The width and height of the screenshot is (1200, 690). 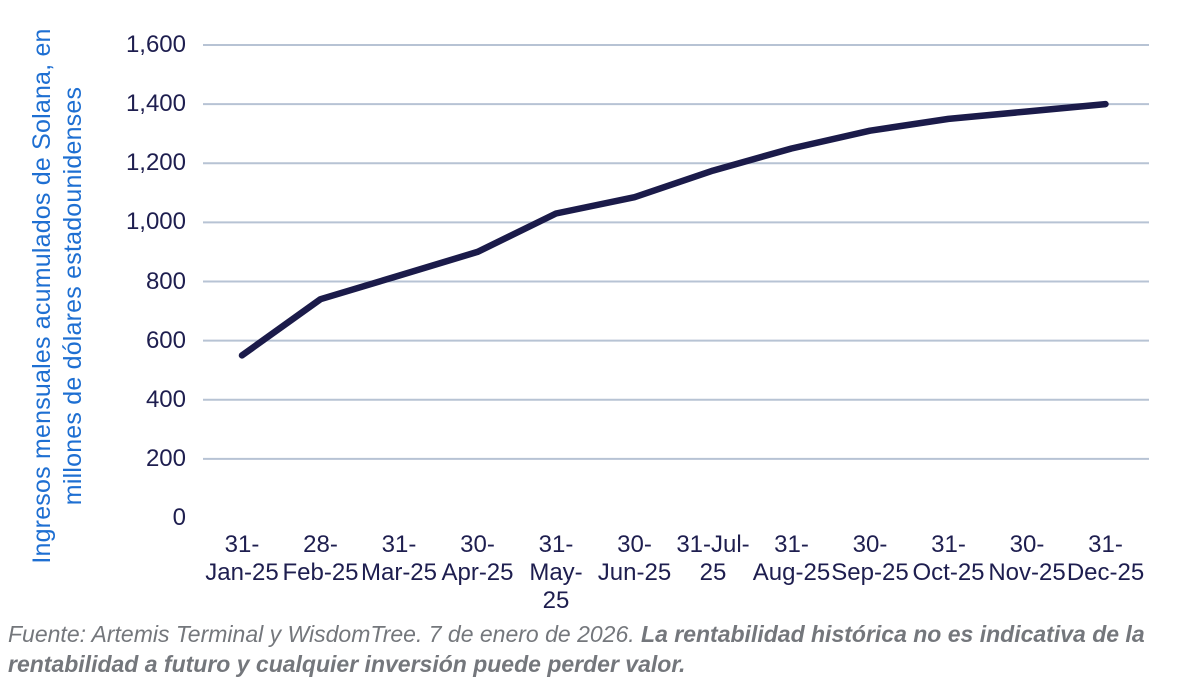 I want to click on y-tick-label: 1,000, so click(x=155, y=222).